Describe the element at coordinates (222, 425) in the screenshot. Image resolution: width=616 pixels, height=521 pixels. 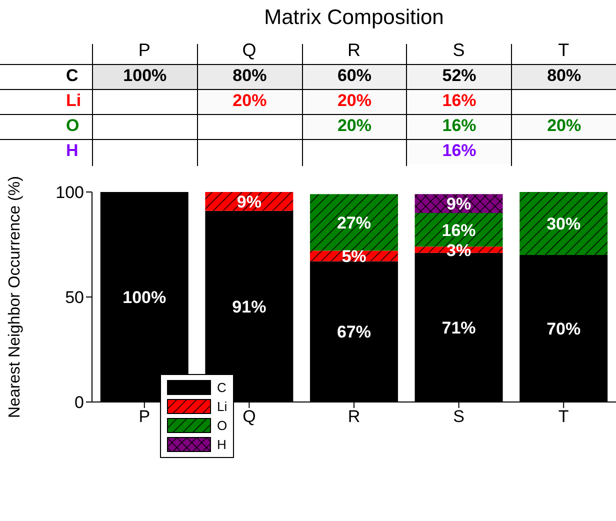
I see `legend-label: O` at that location.